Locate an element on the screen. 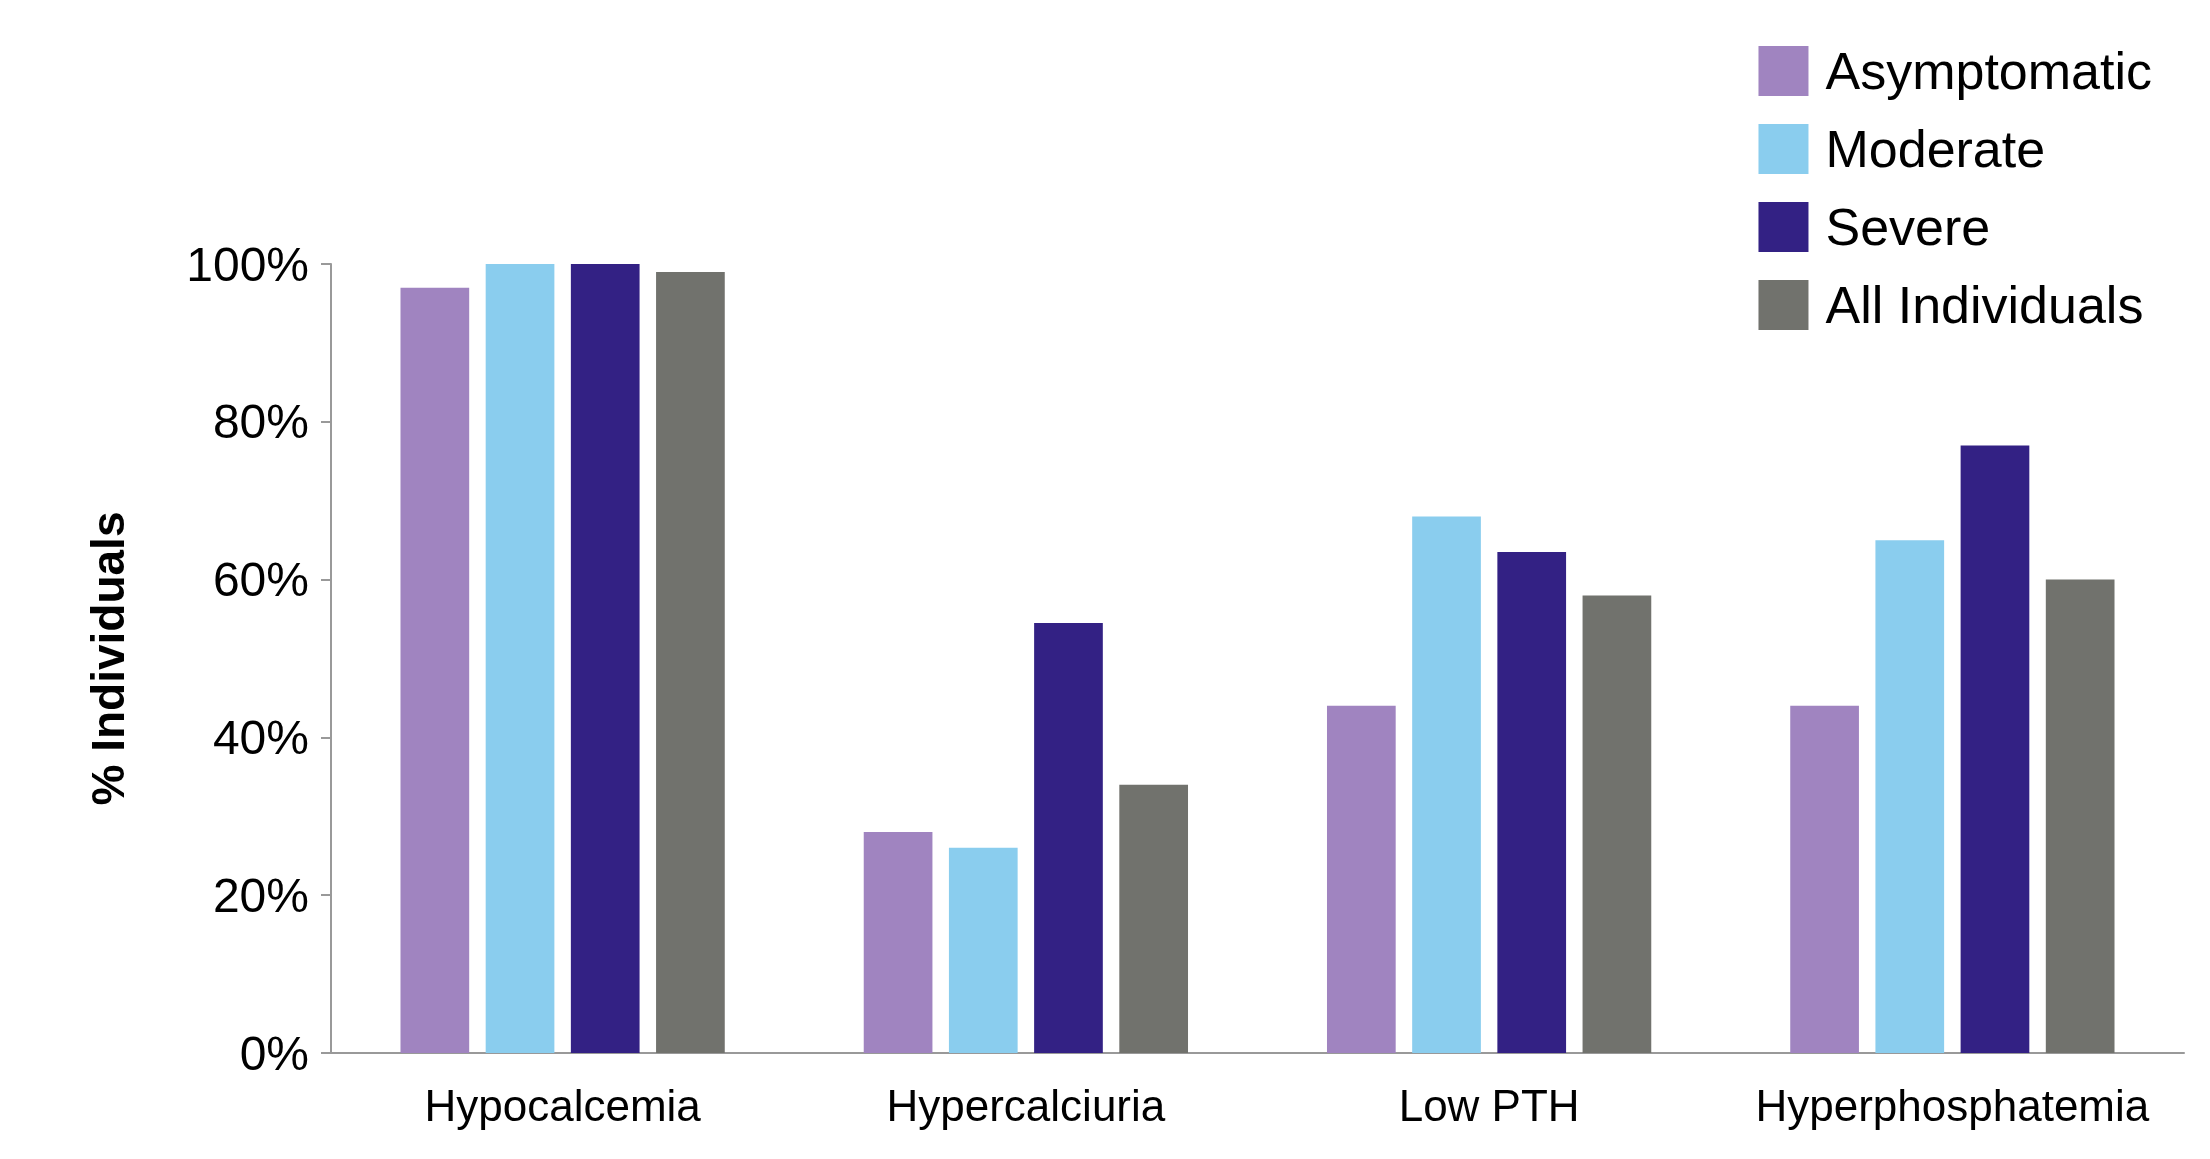 The height and width of the screenshot is (1159, 2210). y-tick-label: 80% is located at coordinates (260, 422).